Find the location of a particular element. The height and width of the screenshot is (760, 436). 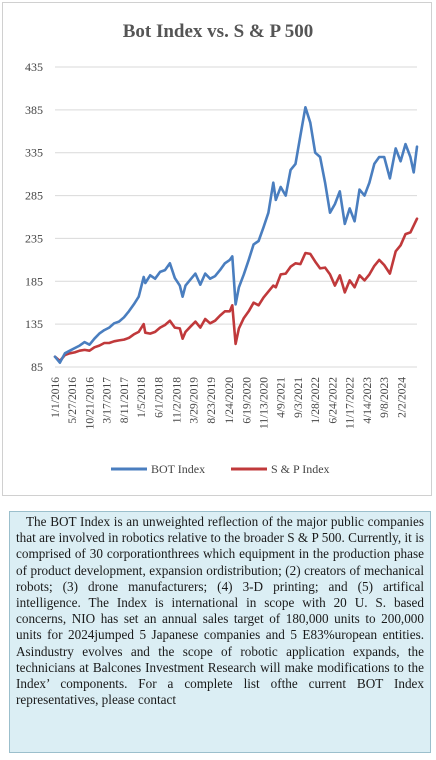

y-tick-label: 185 is located at coordinates (34, 281).